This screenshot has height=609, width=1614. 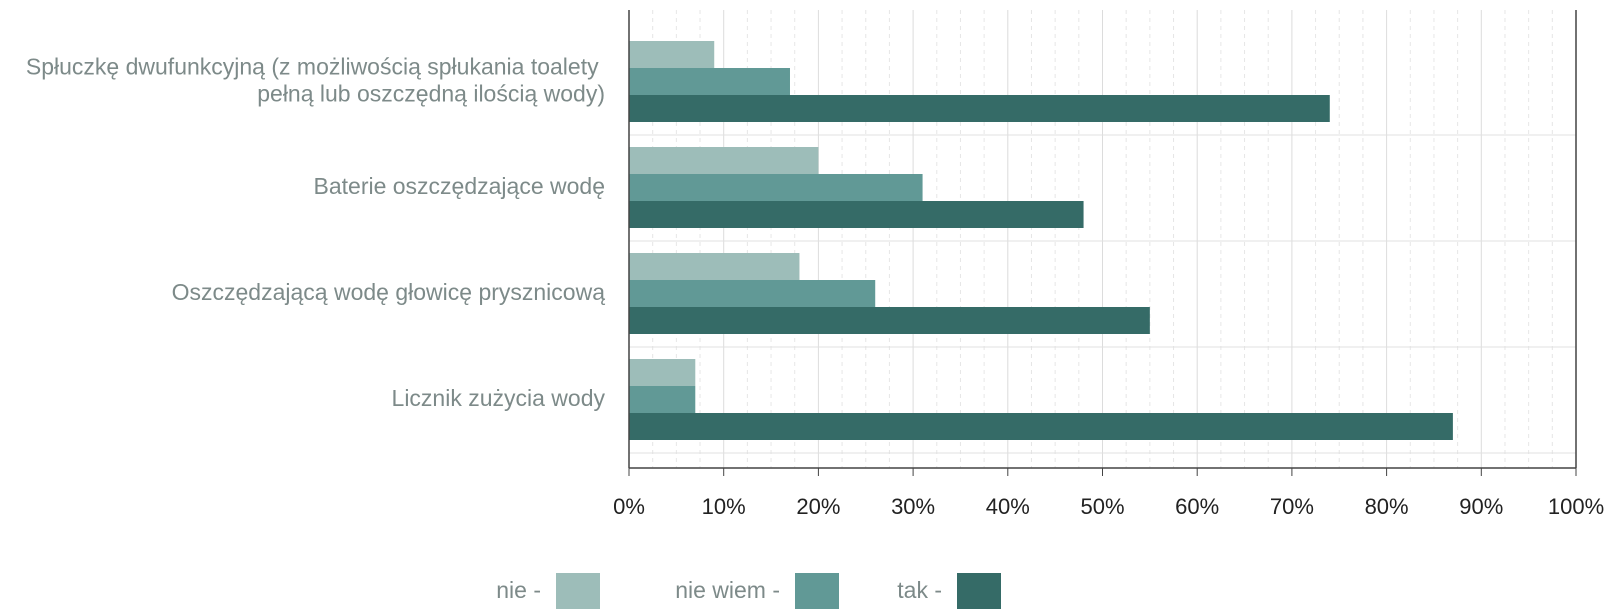 What do you see at coordinates (1197, 506) in the screenshot?
I see `x-tick-label: 60%` at bounding box center [1197, 506].